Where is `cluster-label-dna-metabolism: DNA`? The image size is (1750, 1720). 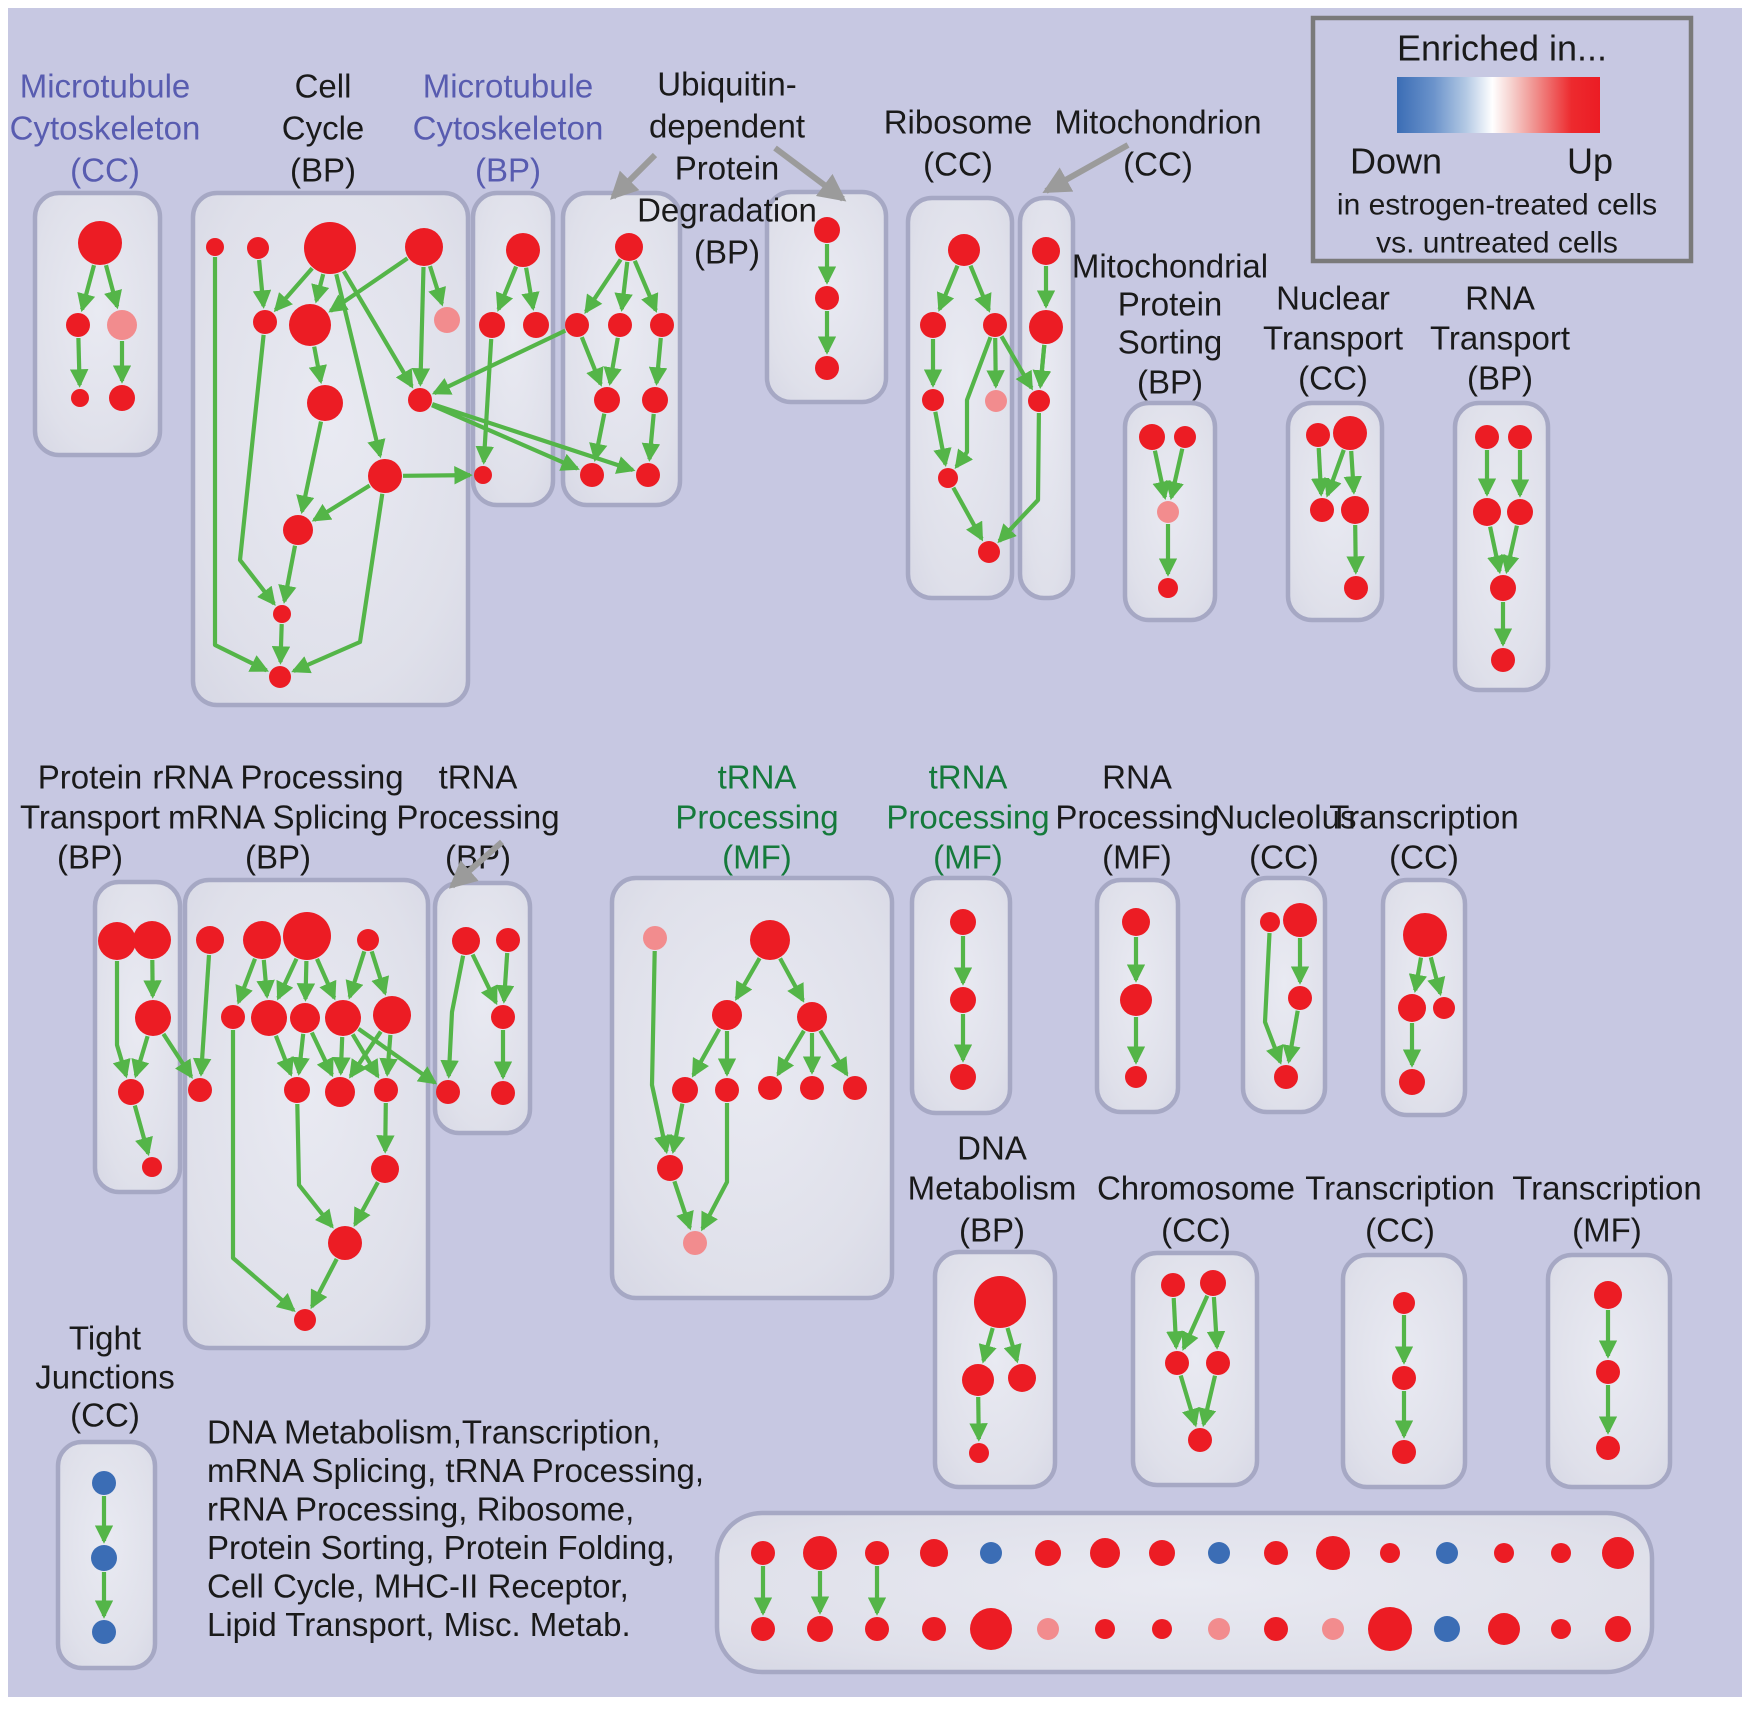 cluster-label-dna-metabolism: DNA is located at coordinates (992, 1148).